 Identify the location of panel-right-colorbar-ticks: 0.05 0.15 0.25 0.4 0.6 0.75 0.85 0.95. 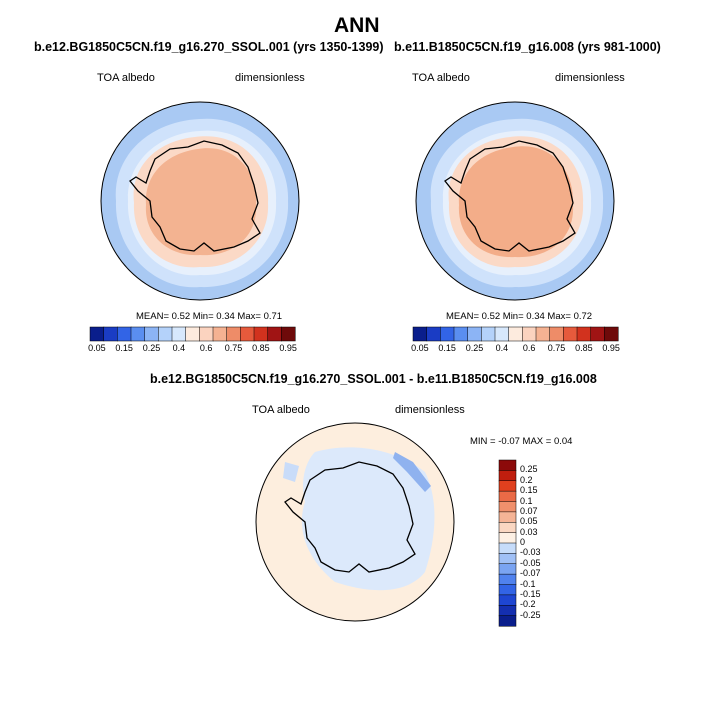
(515, 349).